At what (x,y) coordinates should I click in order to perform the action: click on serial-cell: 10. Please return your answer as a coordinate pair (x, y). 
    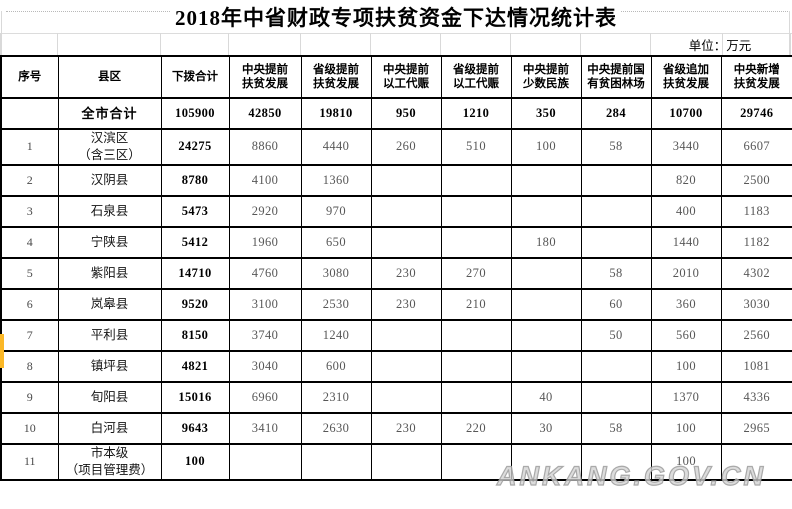
    Looking at the image, I should click on (29, 428).